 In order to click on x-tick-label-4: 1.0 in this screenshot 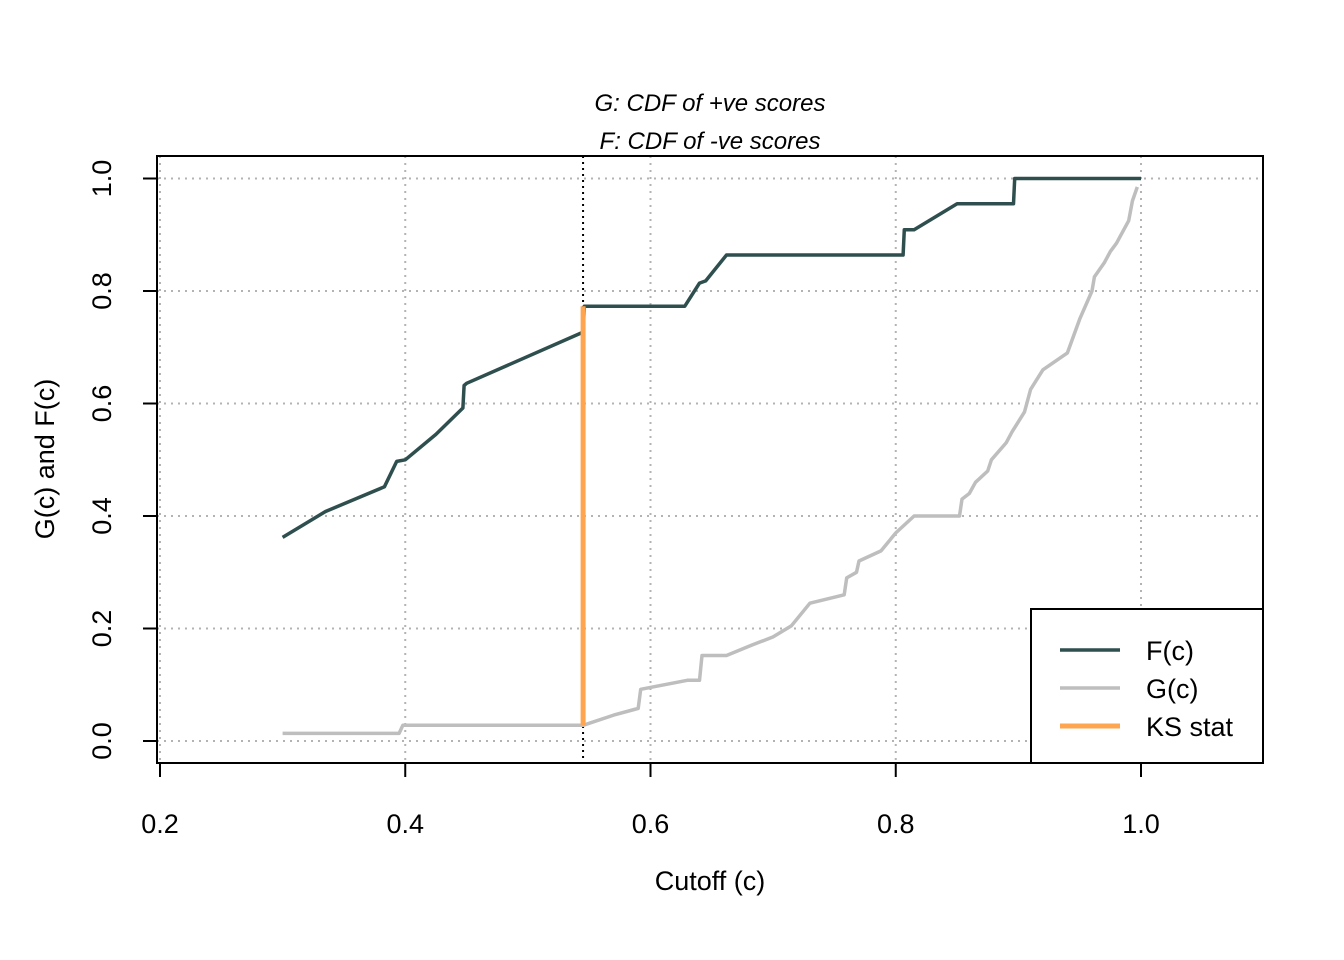, I will do `click(1141, 824)`.